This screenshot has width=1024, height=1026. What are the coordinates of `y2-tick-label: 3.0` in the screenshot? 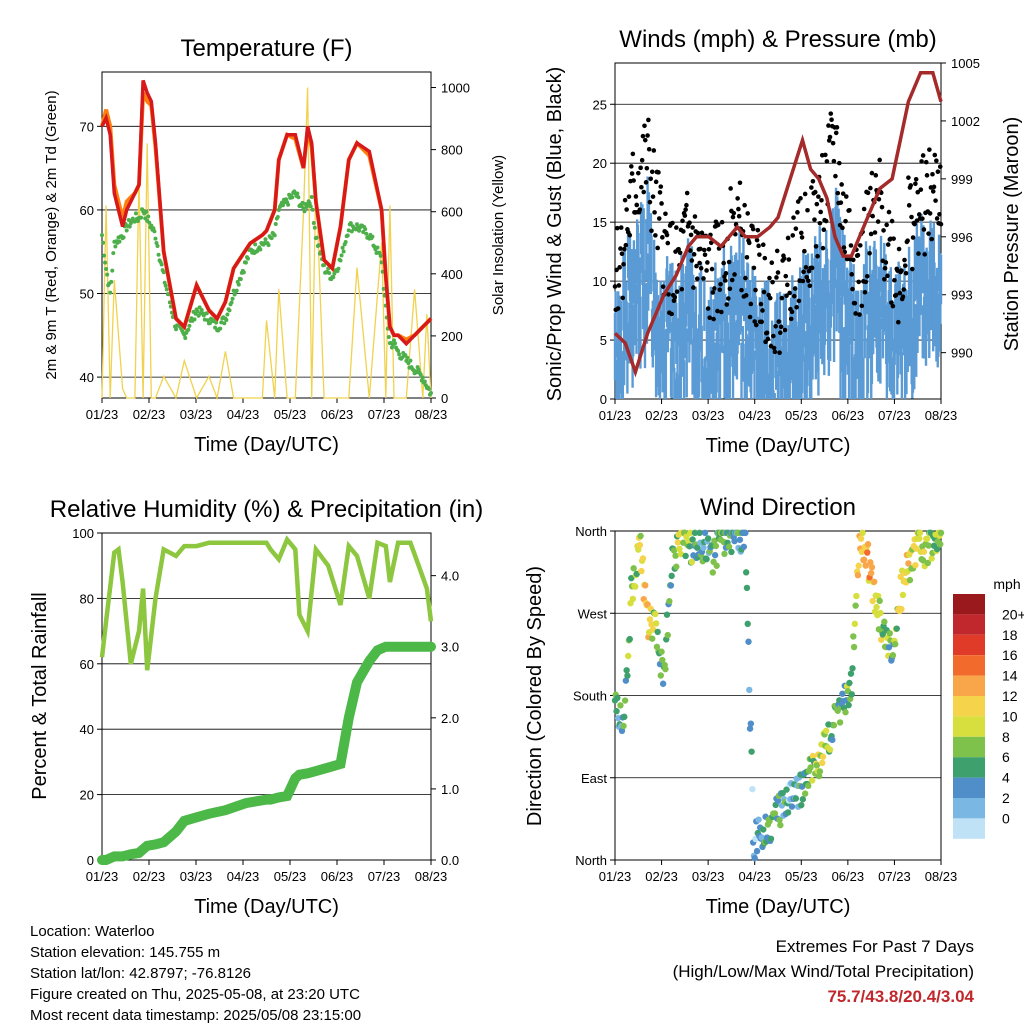 It's located at (450, 647).